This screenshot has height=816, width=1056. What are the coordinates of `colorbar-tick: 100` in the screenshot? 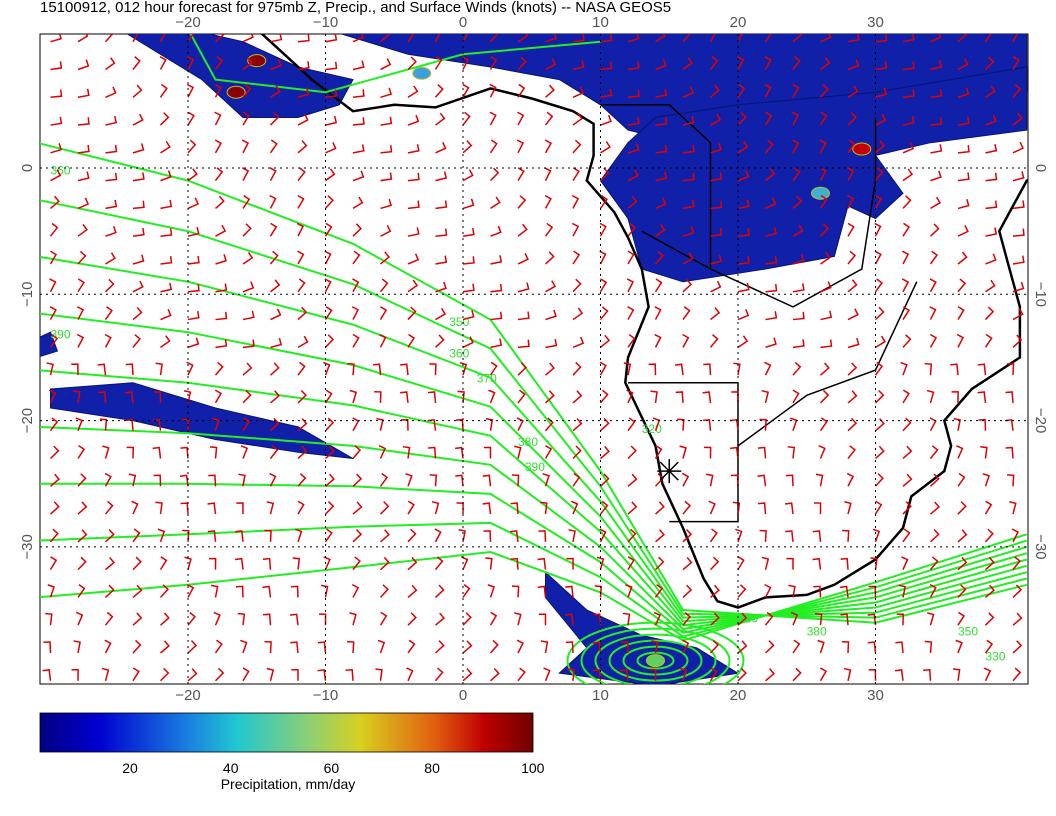 It's located at (533, 768).